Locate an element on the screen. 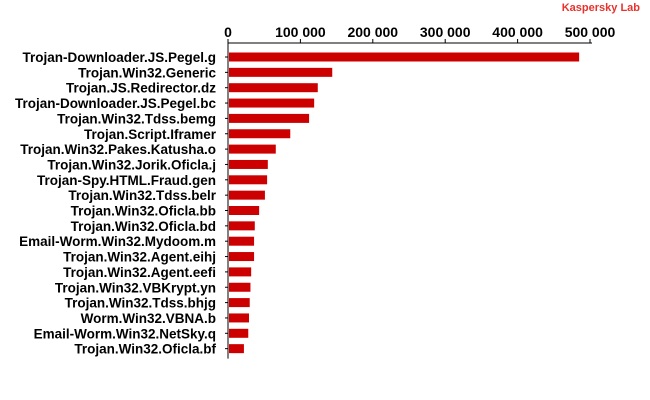 This screenshot has width=650, height=400. category-label: Trojan.Win32.VBKrypt.yn is located at coordinates (135, 287).